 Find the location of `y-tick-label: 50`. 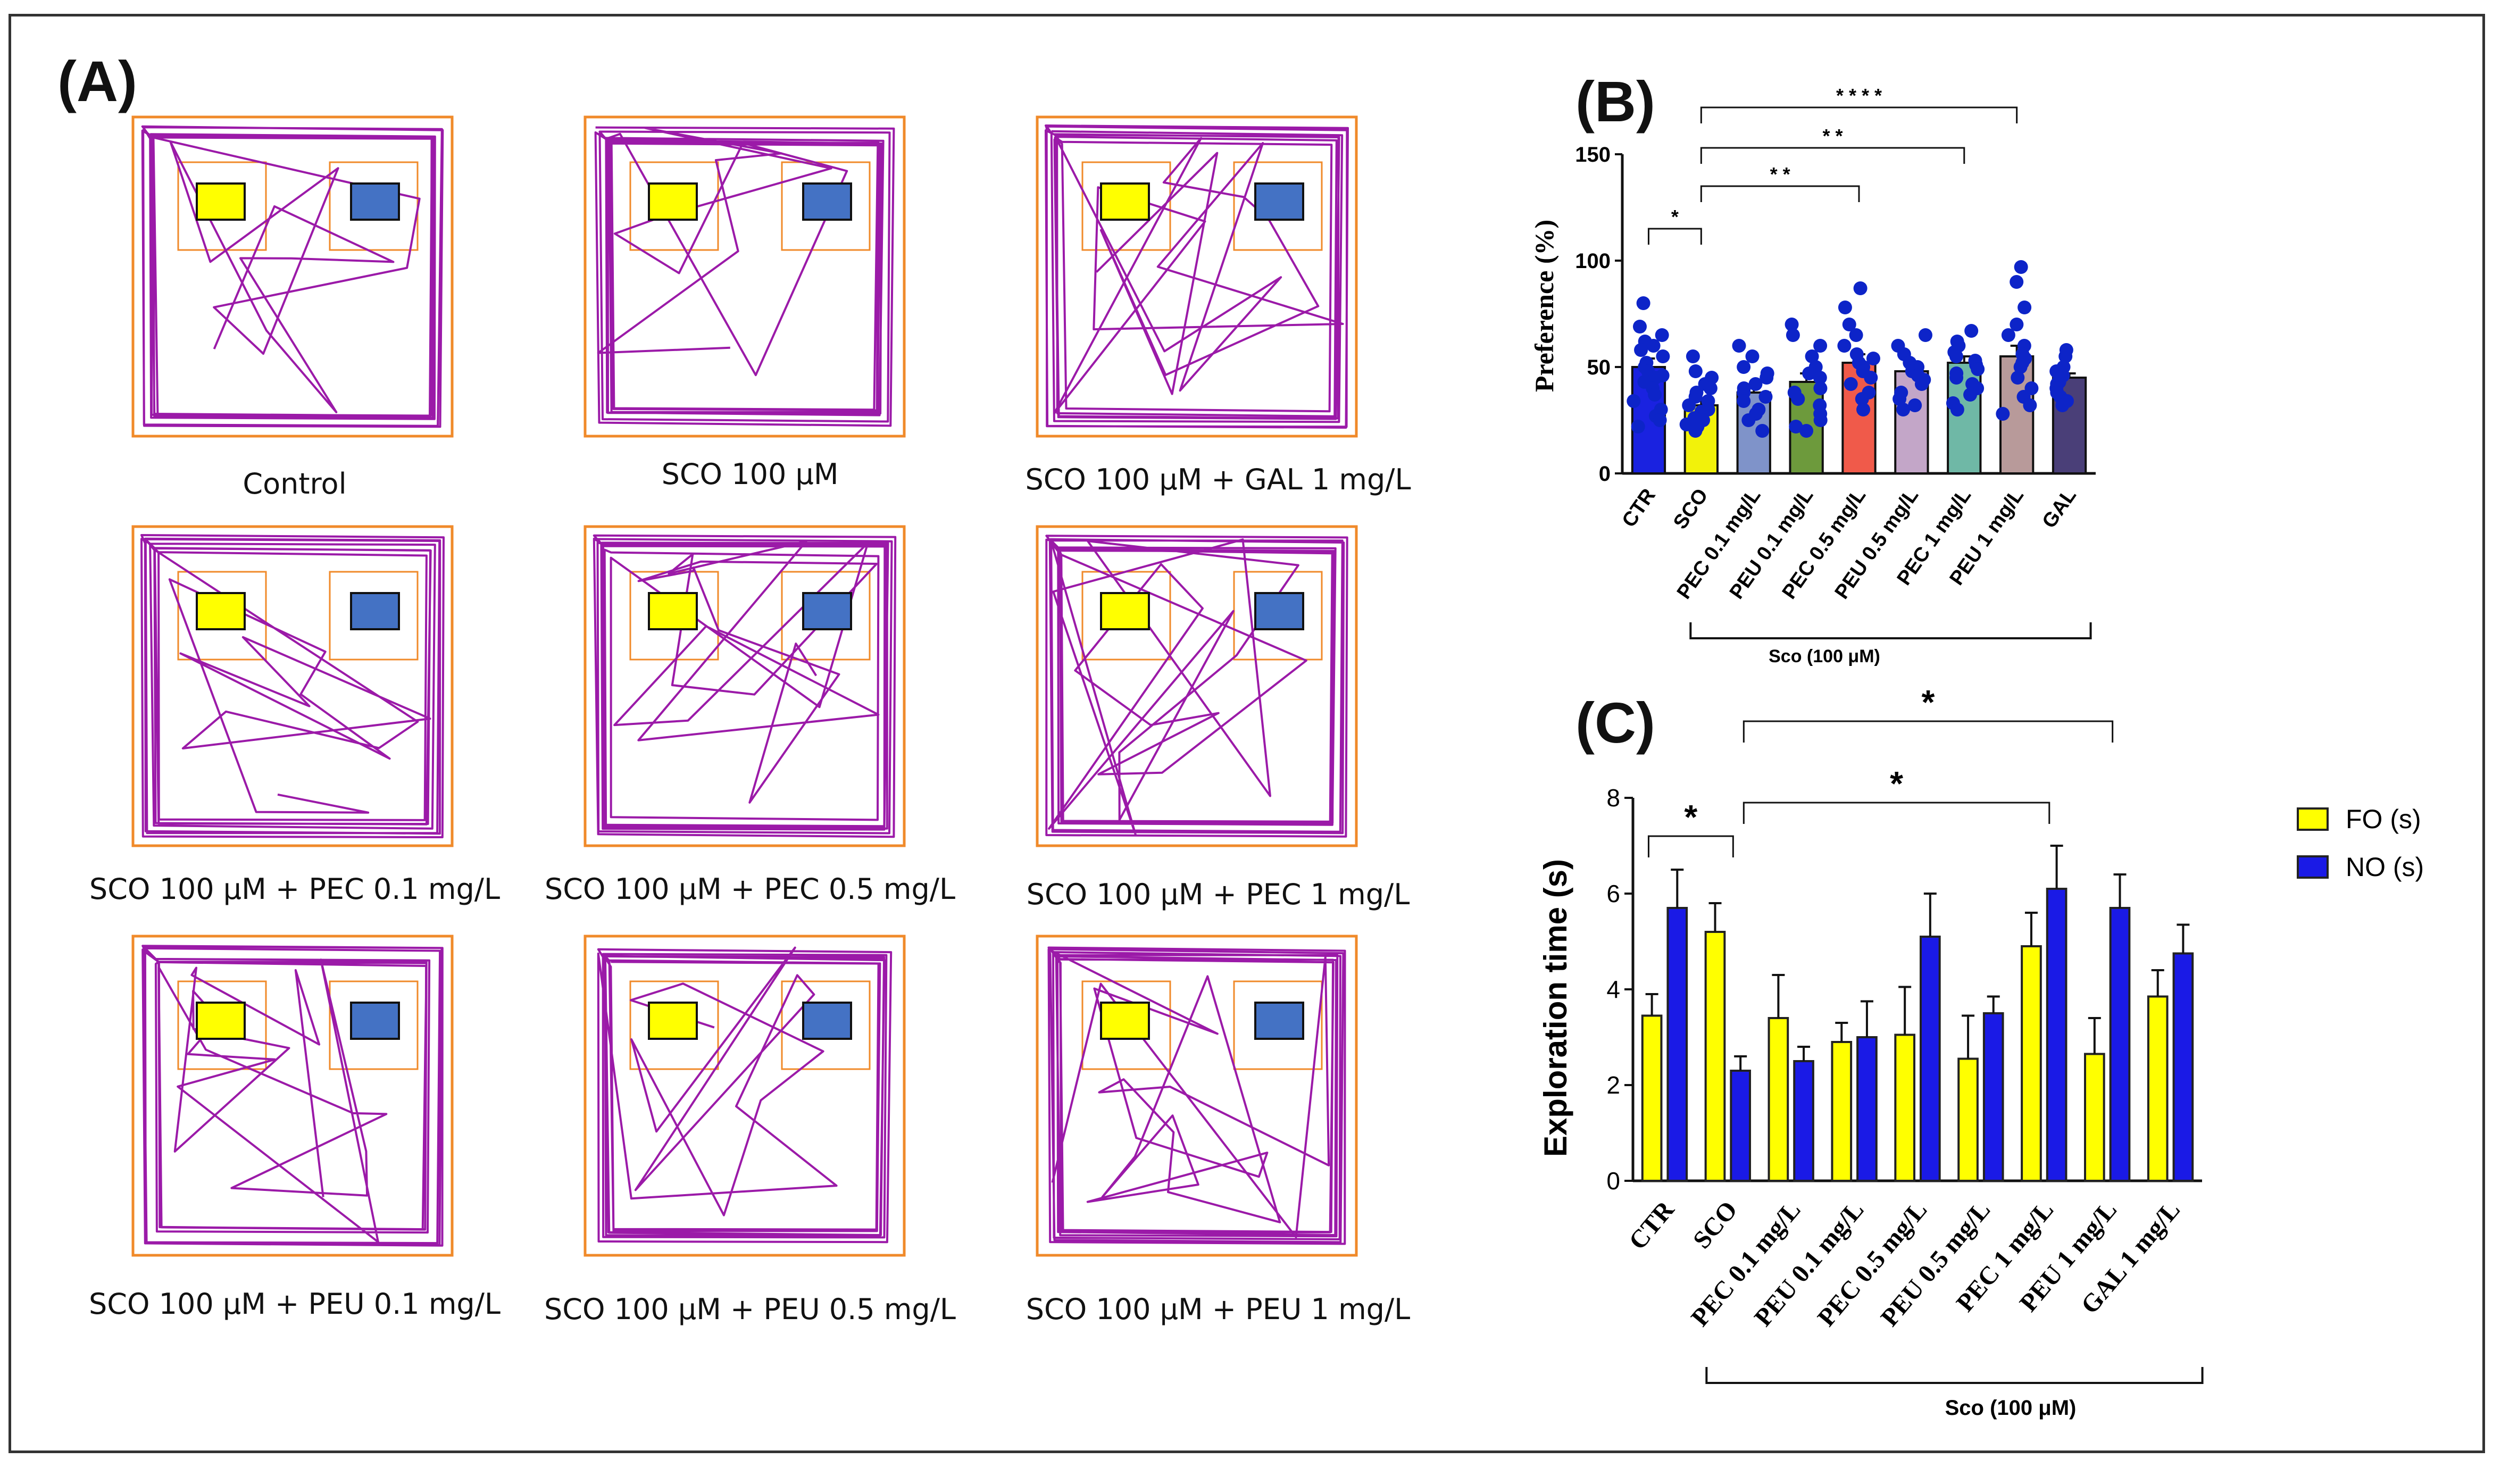

y-tick-label: 50 is located at coordinates (1599, 368).